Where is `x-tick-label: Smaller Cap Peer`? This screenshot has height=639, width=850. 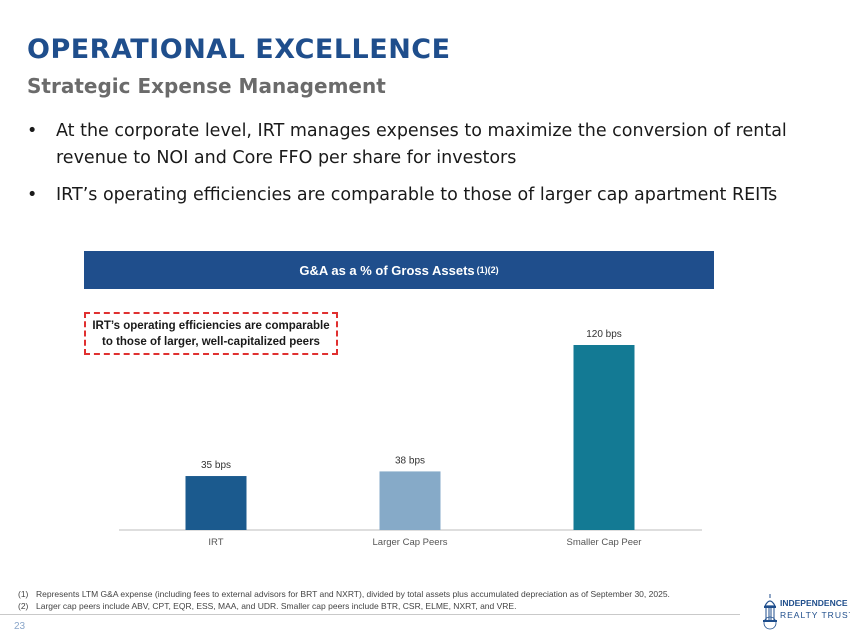 x-tick-label: Smaller Cap Peer is located at coordinates (604, 542).